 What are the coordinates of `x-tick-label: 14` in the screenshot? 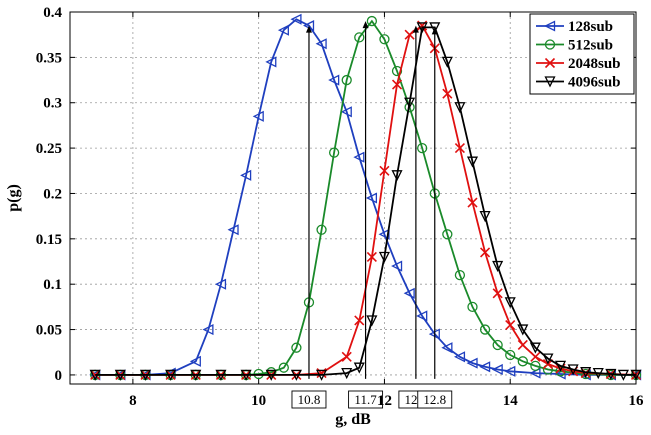 It's located at (511, 401).